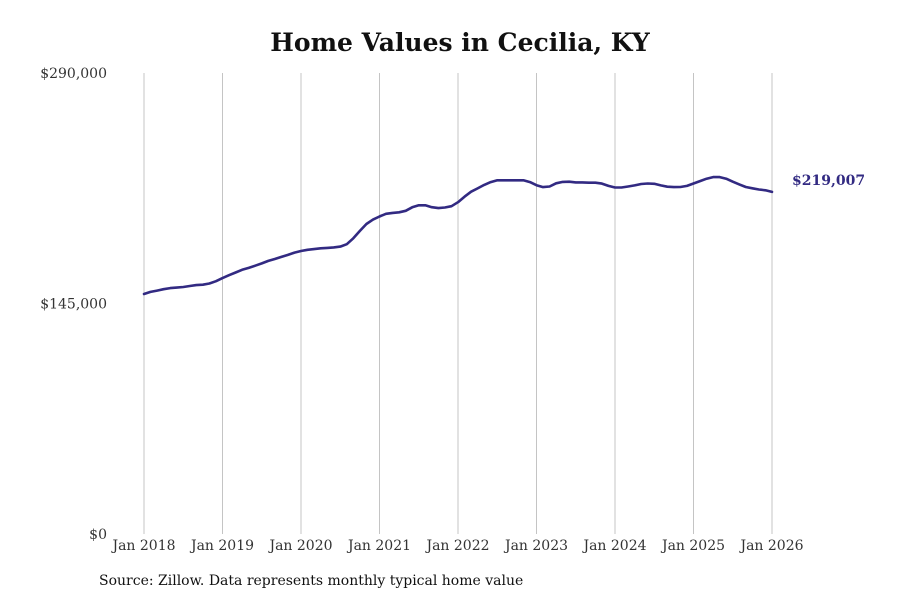 This screenshot has height=600, width=900. I want to click on y-axis-tick-labels: $0 $145,000 $290,000, so click(73, 304).